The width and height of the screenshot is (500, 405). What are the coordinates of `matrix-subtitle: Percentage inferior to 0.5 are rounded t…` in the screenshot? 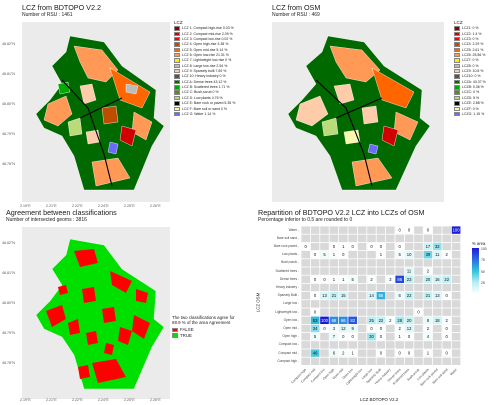 It's located at (305, 220).